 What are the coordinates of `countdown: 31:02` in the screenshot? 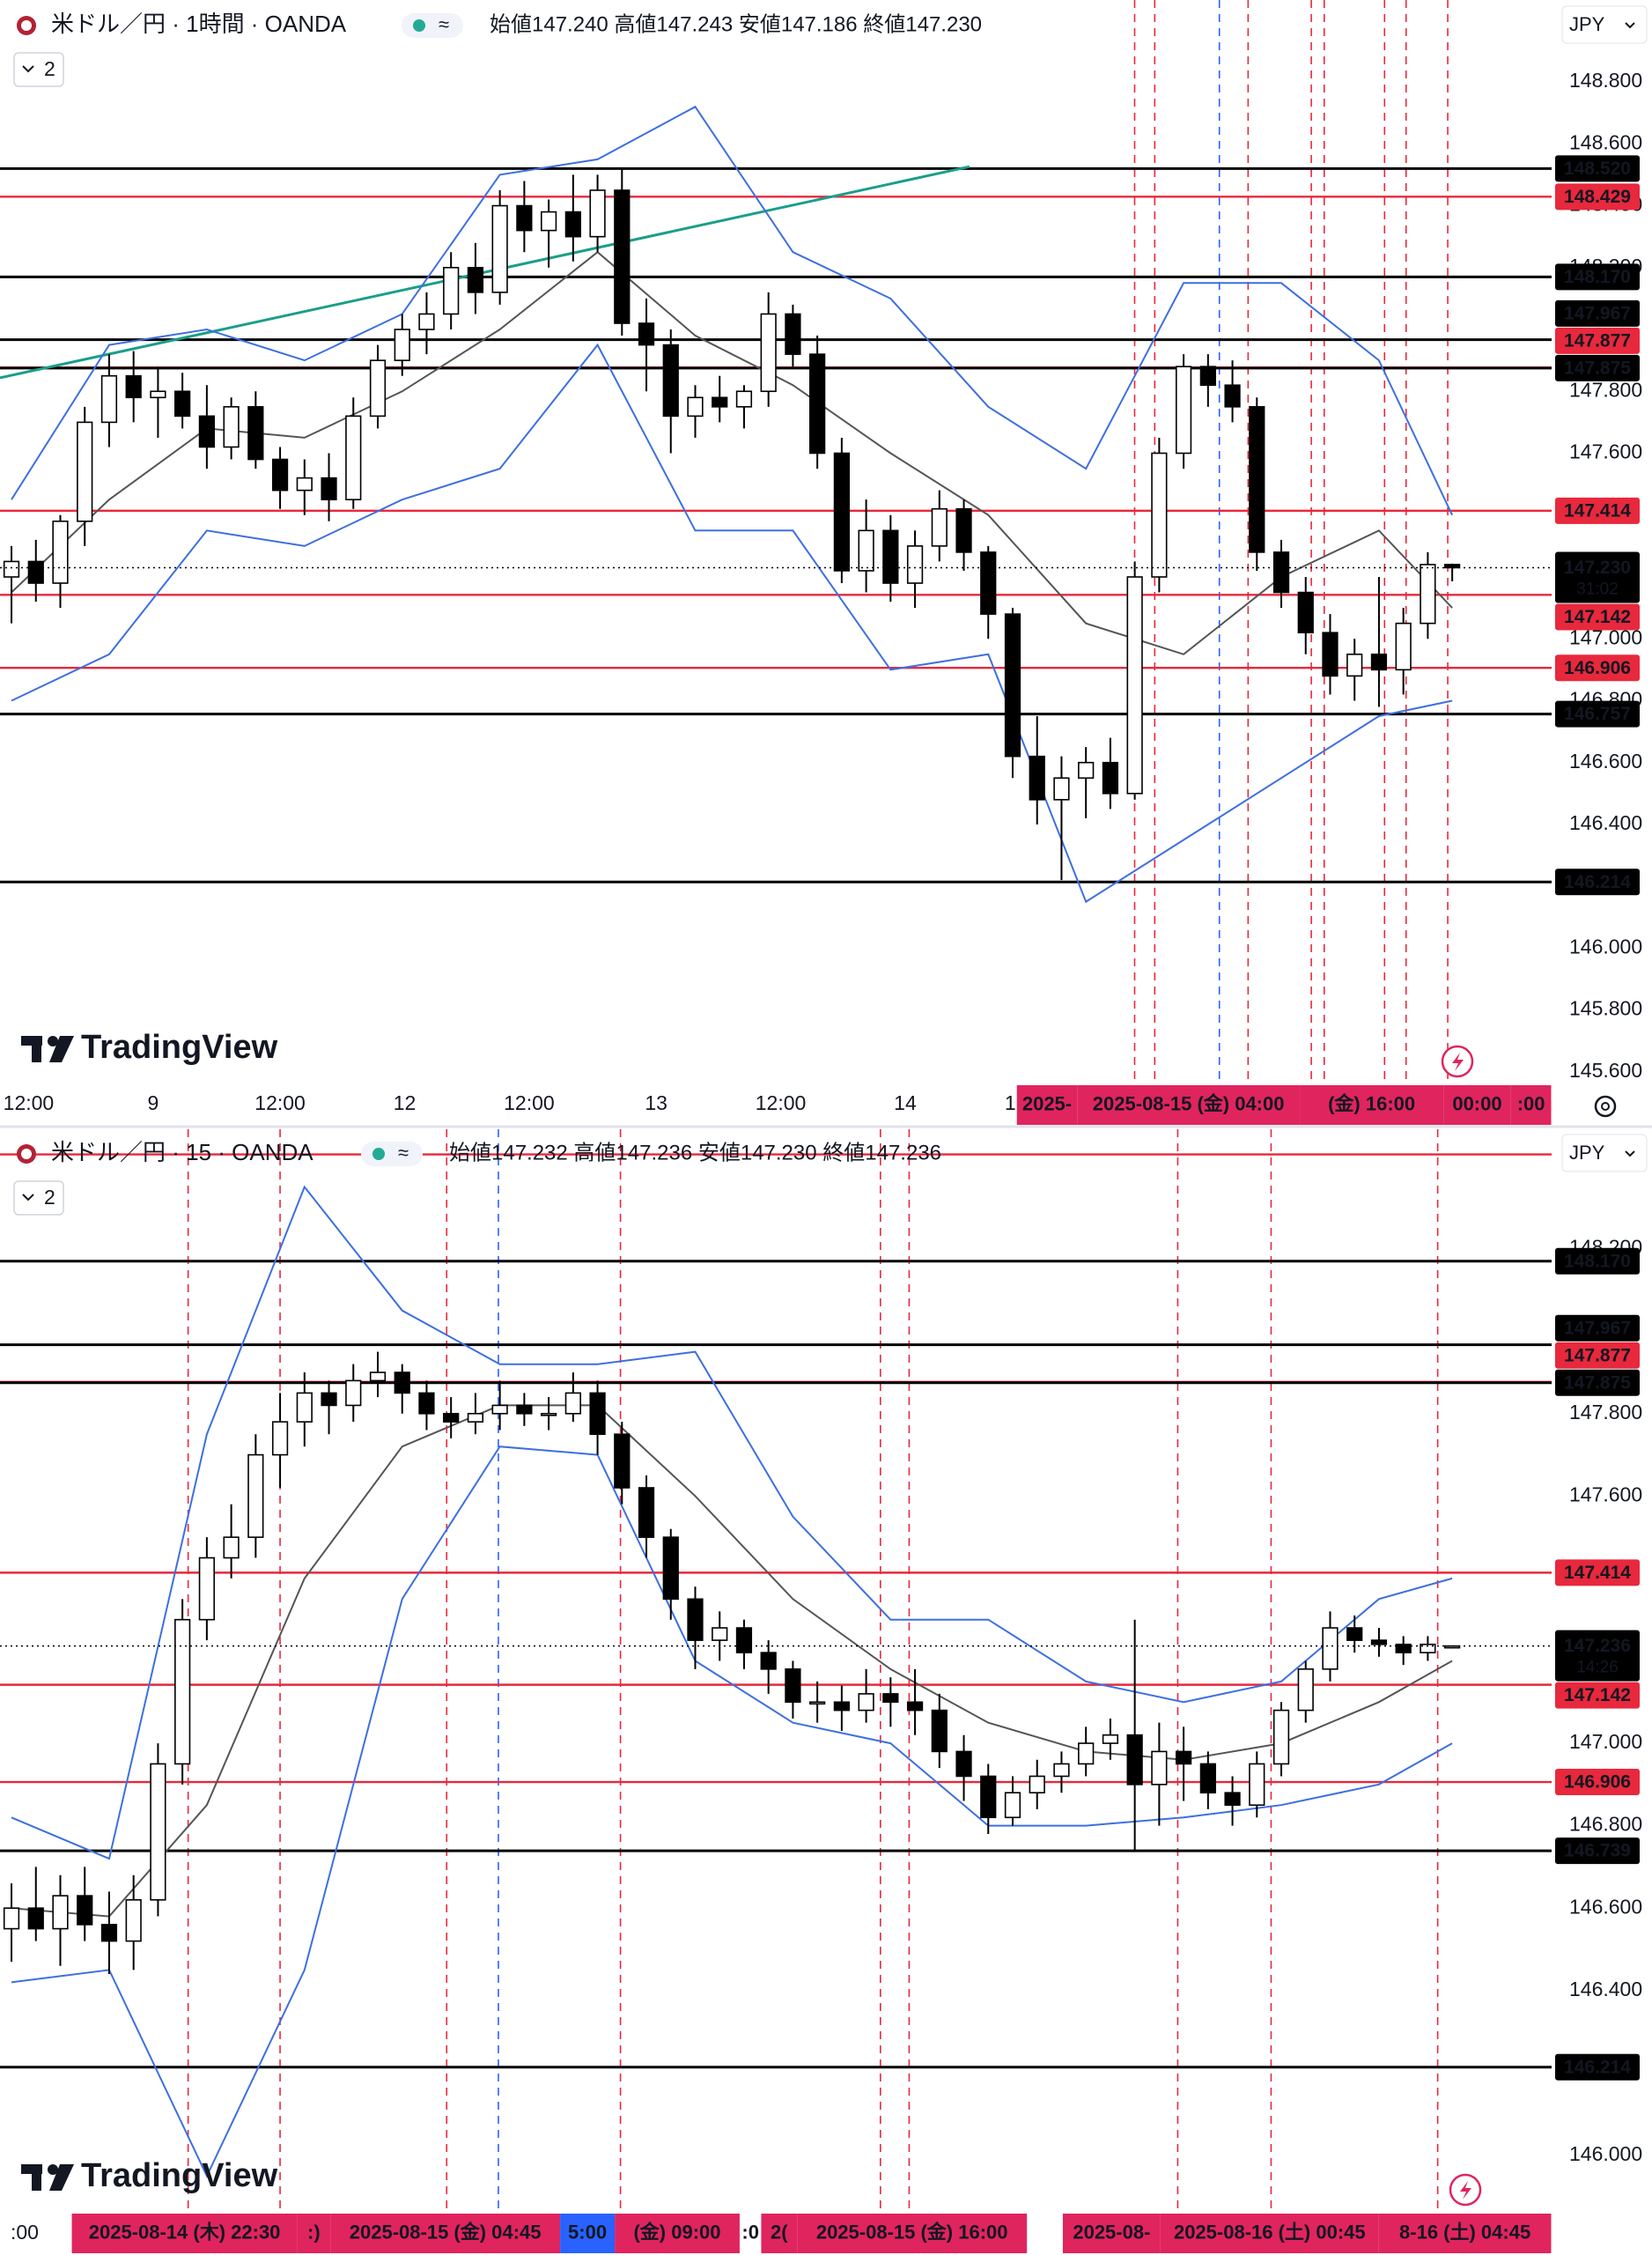 It's located at (1597, 589).